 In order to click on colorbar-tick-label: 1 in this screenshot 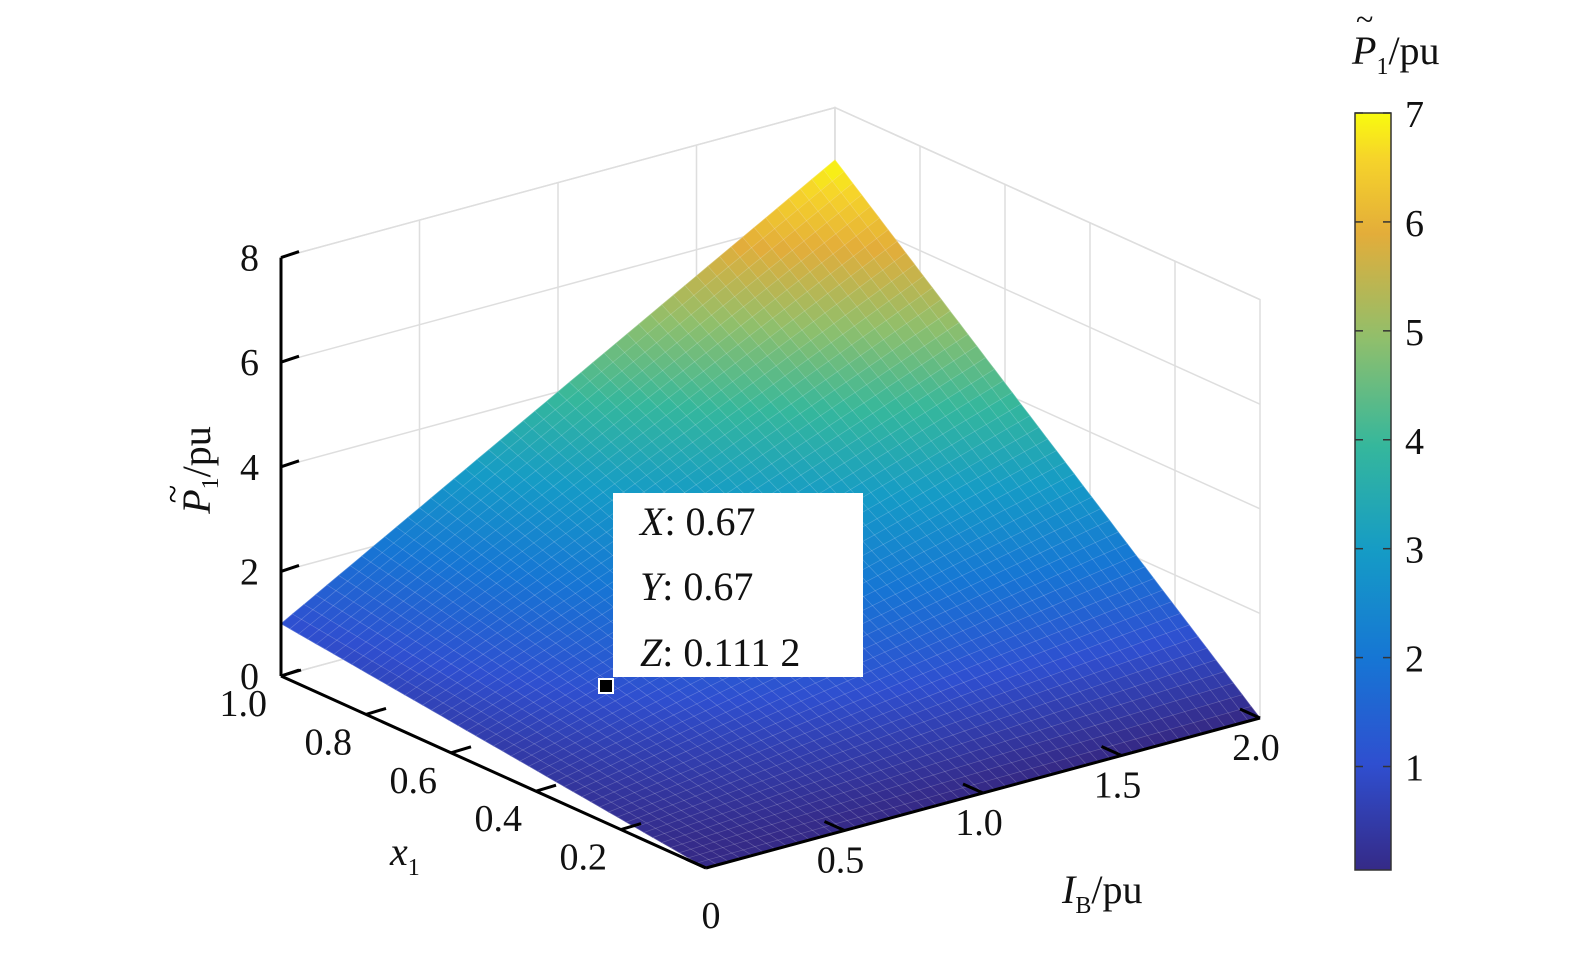, I will do `click(1414, 769)`.